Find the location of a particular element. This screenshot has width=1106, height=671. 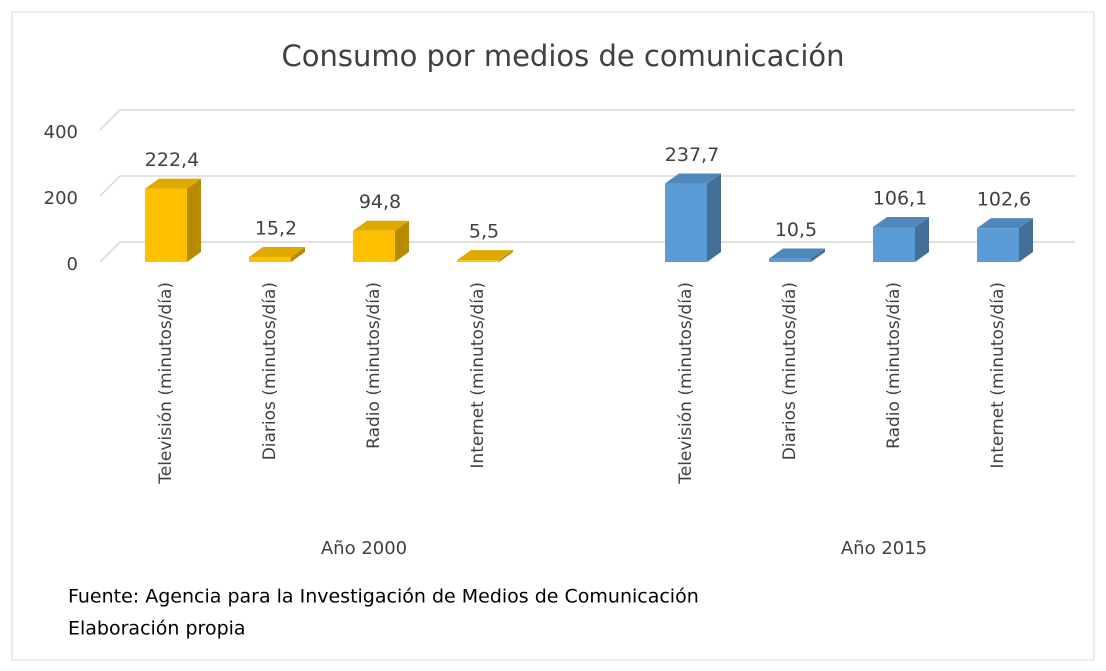

value-label: 15,2 is located at coordinates (276, 228).